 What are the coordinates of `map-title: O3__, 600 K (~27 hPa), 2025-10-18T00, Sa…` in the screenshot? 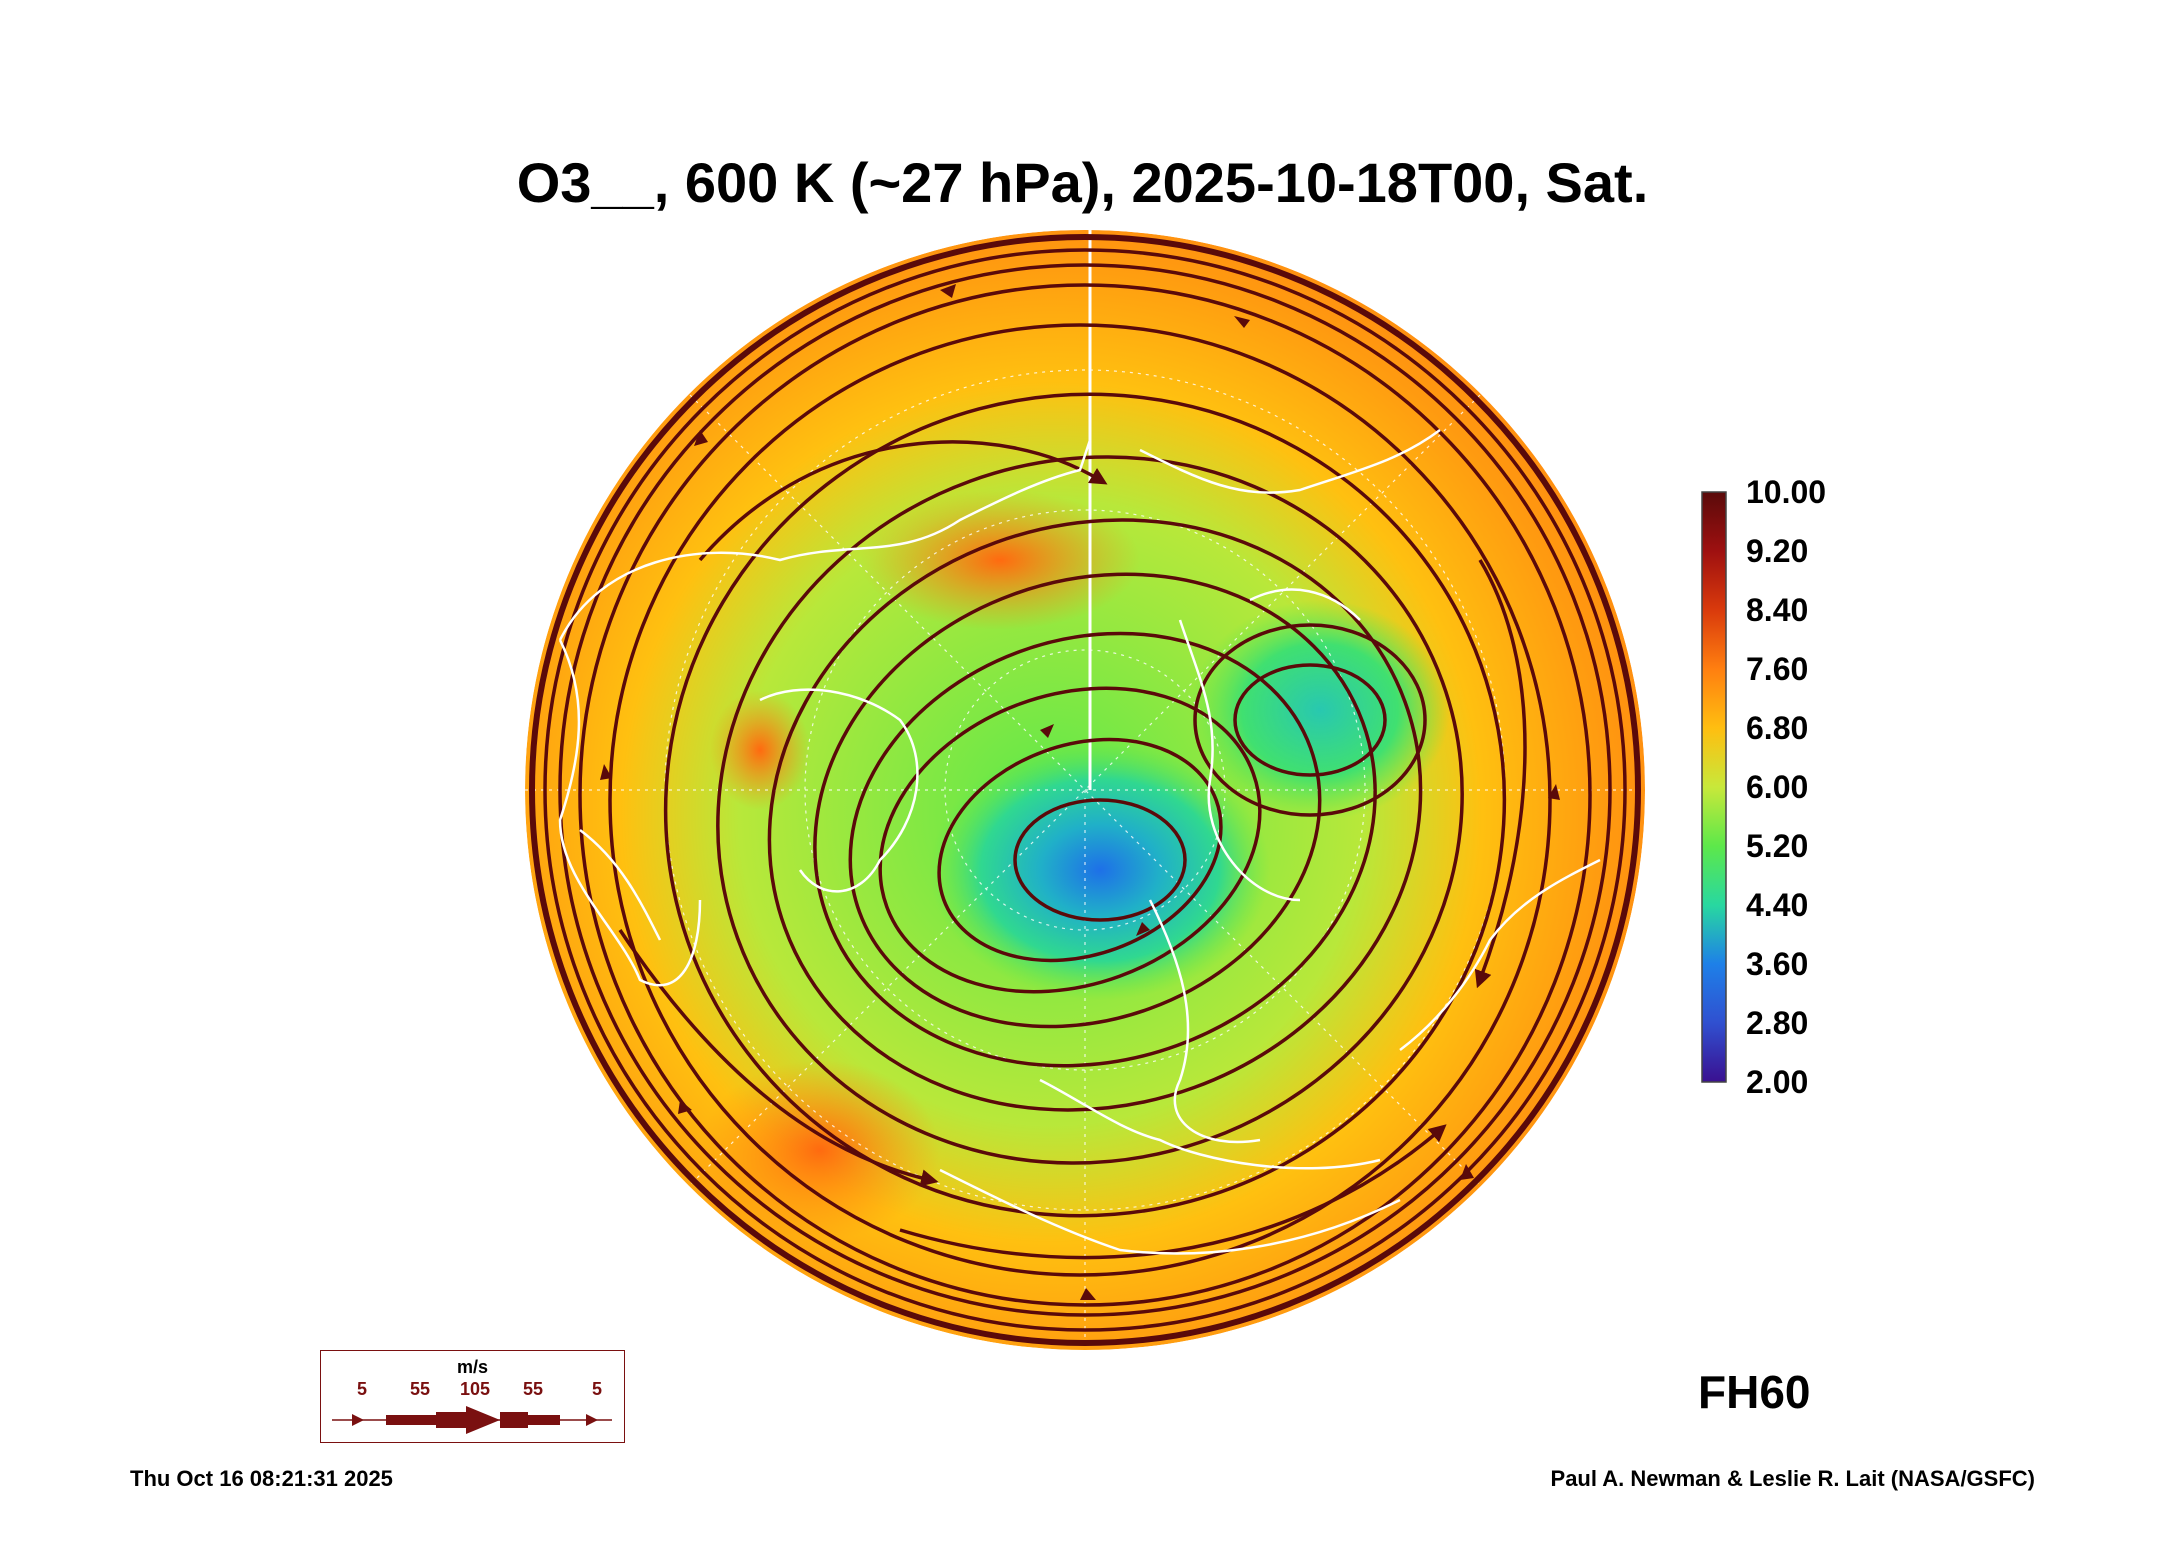 It's located at (1082, 182).